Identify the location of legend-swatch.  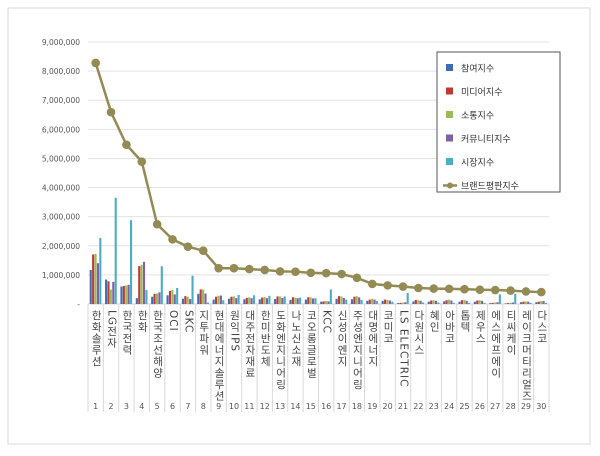
(449, 67).